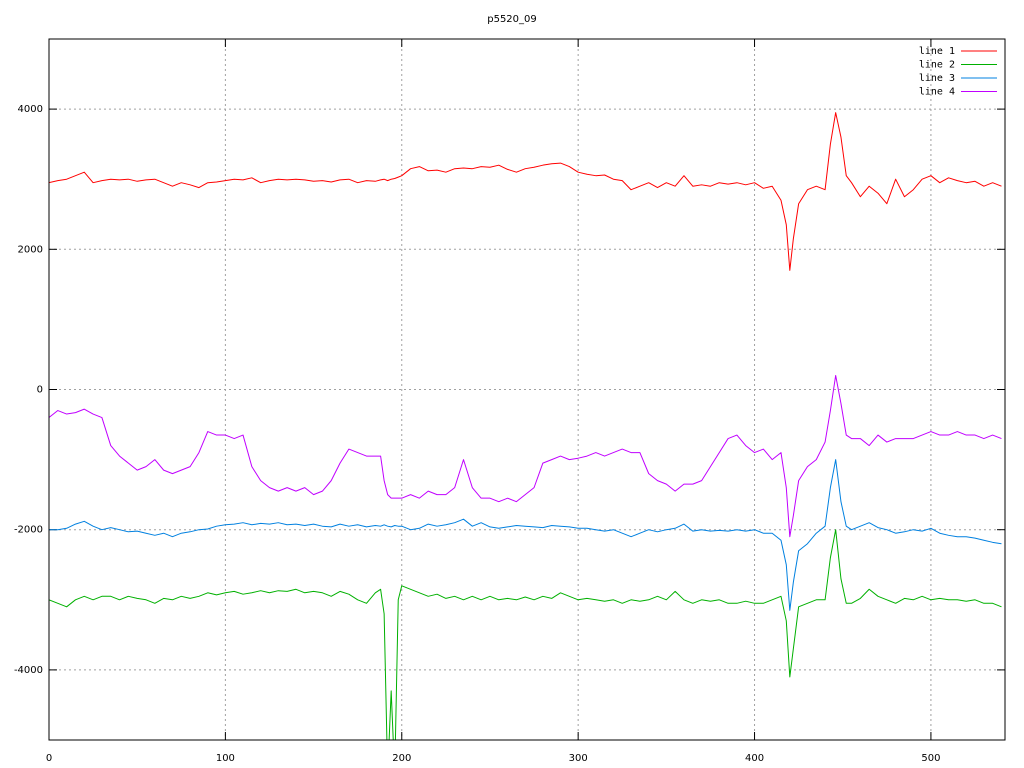 The width and height of the screenshot is (1024, 768). What do you see at coordinates (578, 758) in the screenshot?
I see `x-tick-label: 300` at bounding box center [578, 758].